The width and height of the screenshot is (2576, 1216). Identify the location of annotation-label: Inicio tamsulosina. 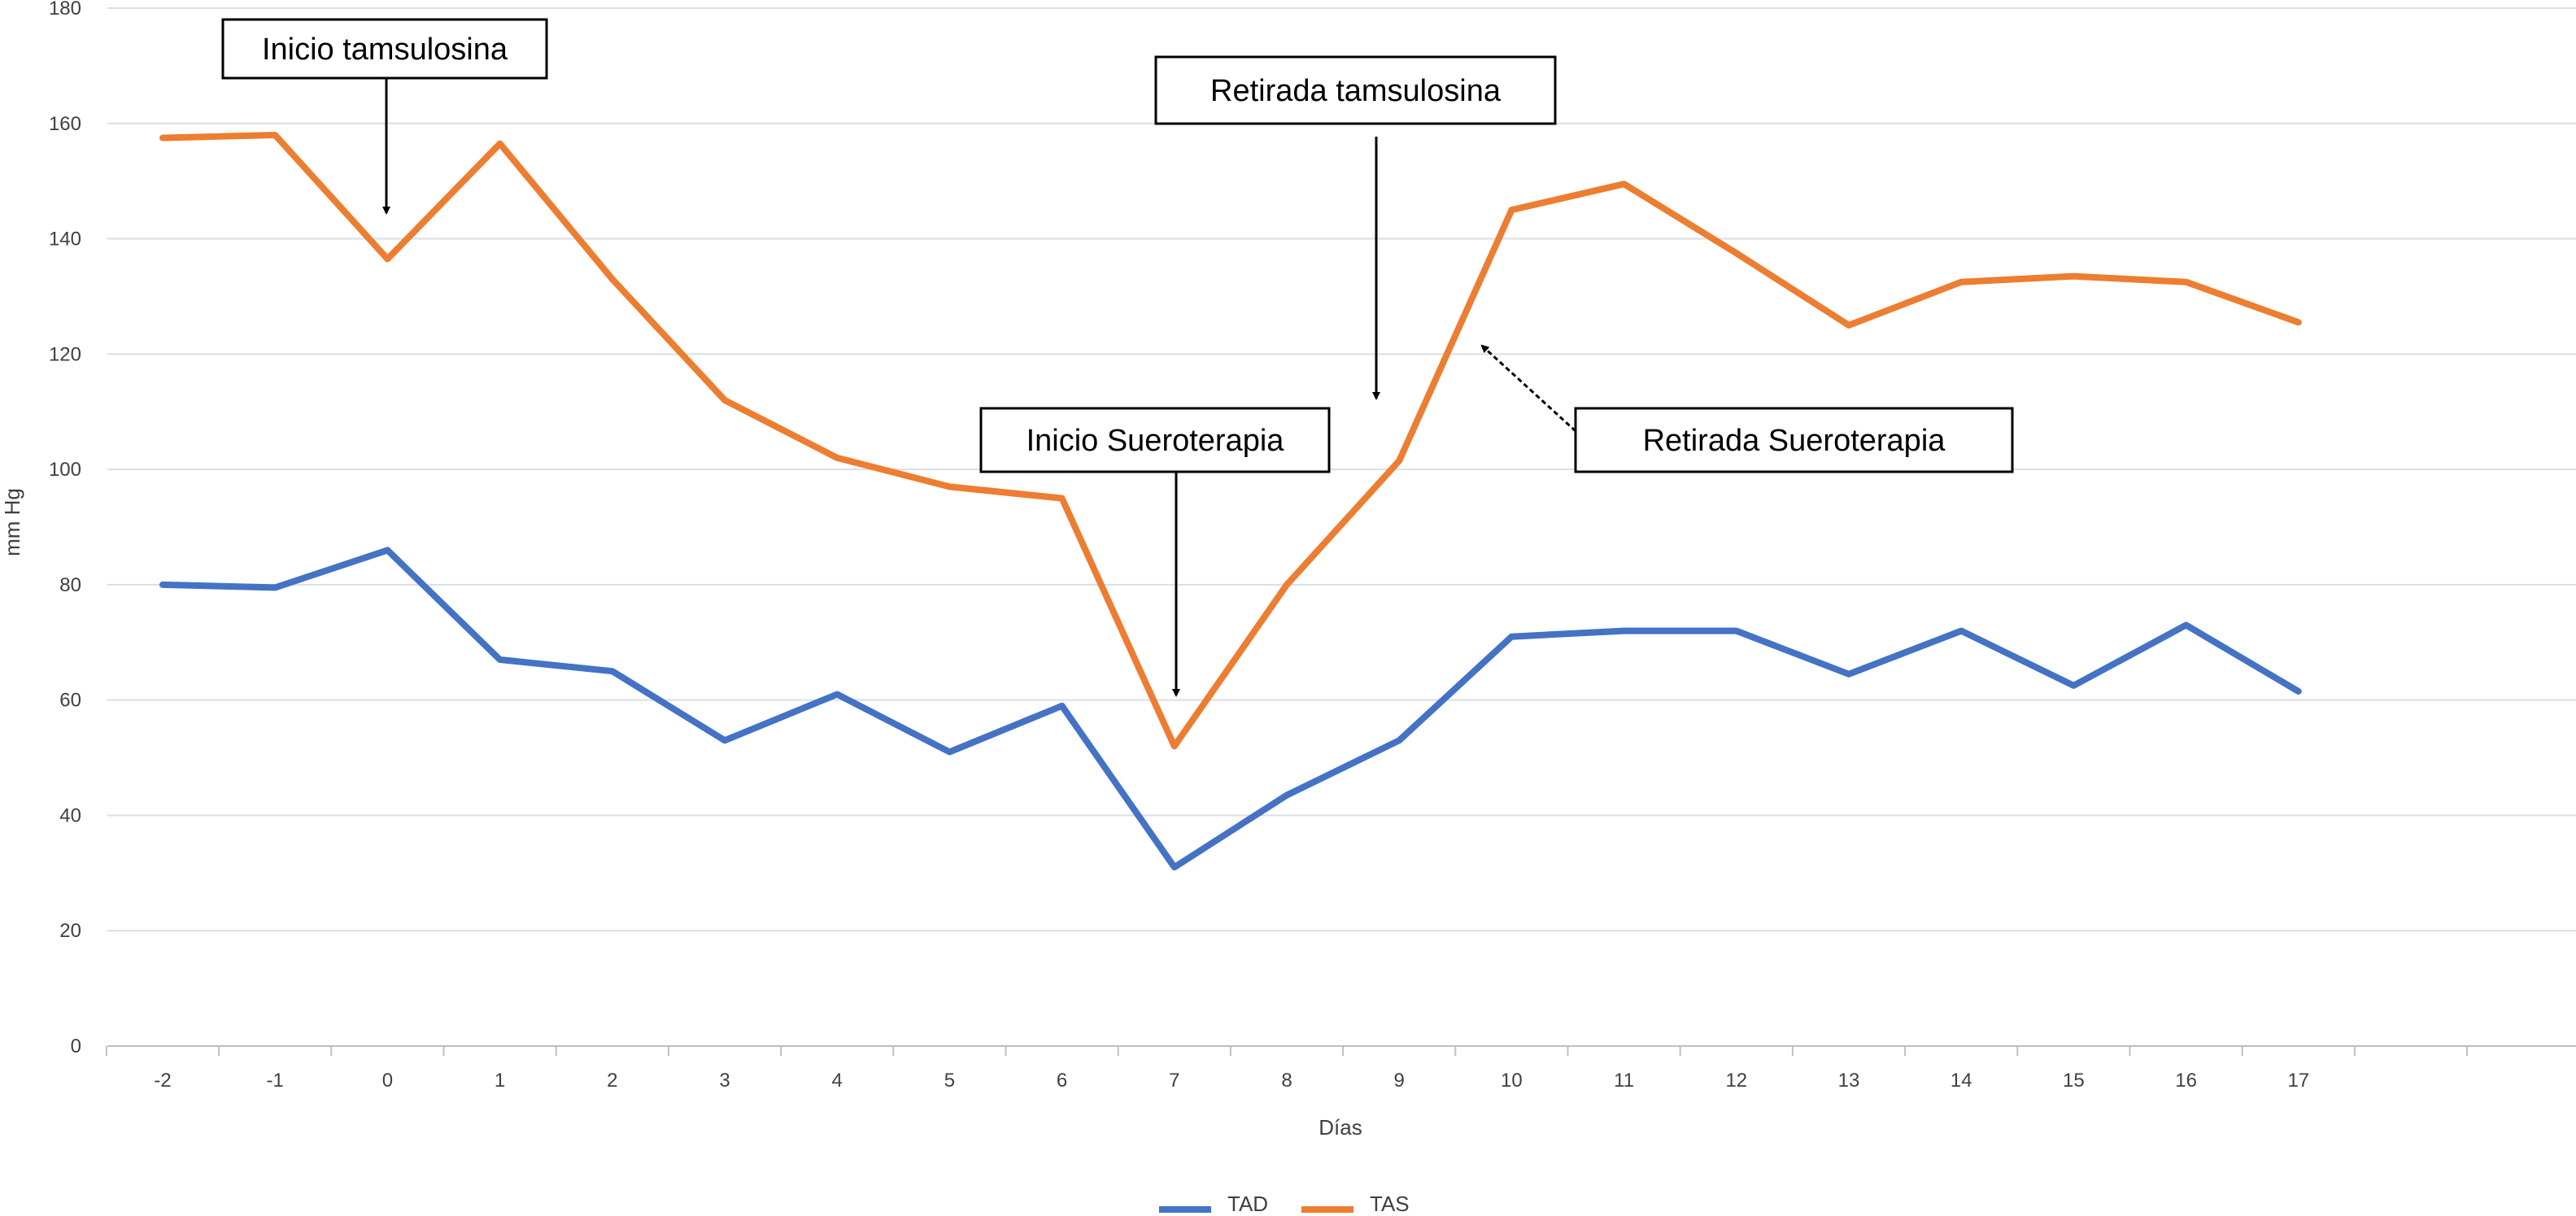
(385, 50).